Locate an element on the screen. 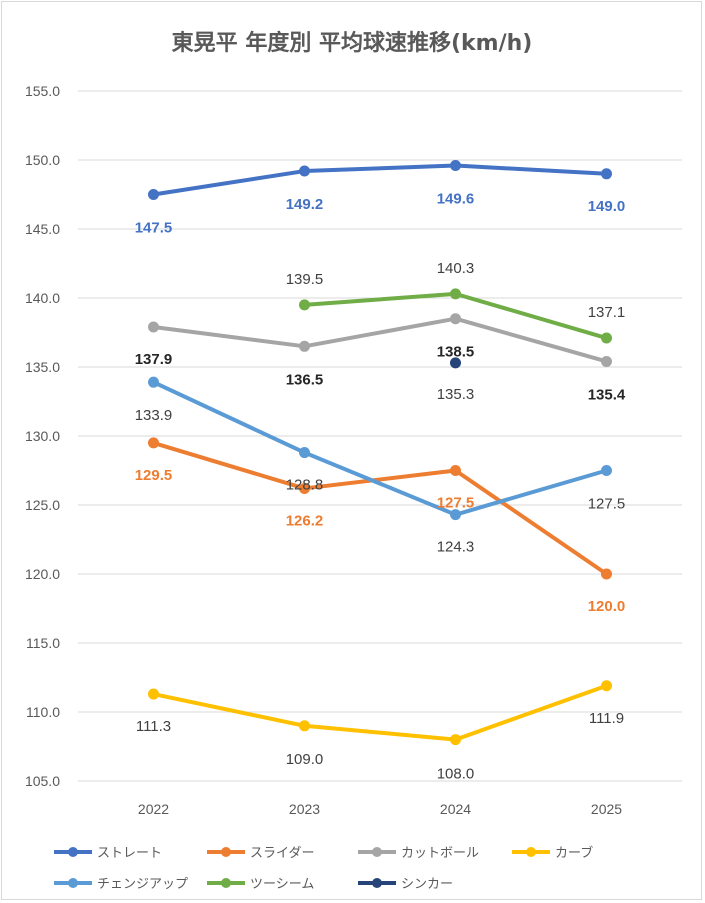 This screenshot has height=903, width=705. x-tick-label: 2022 is located at coordinates (153, 809).